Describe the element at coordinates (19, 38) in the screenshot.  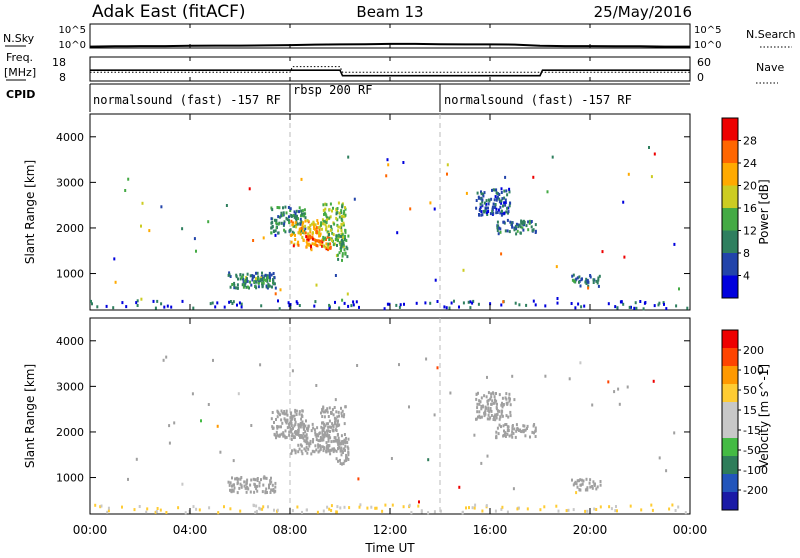
I see `noise-left-label: N.Sky` at that location.